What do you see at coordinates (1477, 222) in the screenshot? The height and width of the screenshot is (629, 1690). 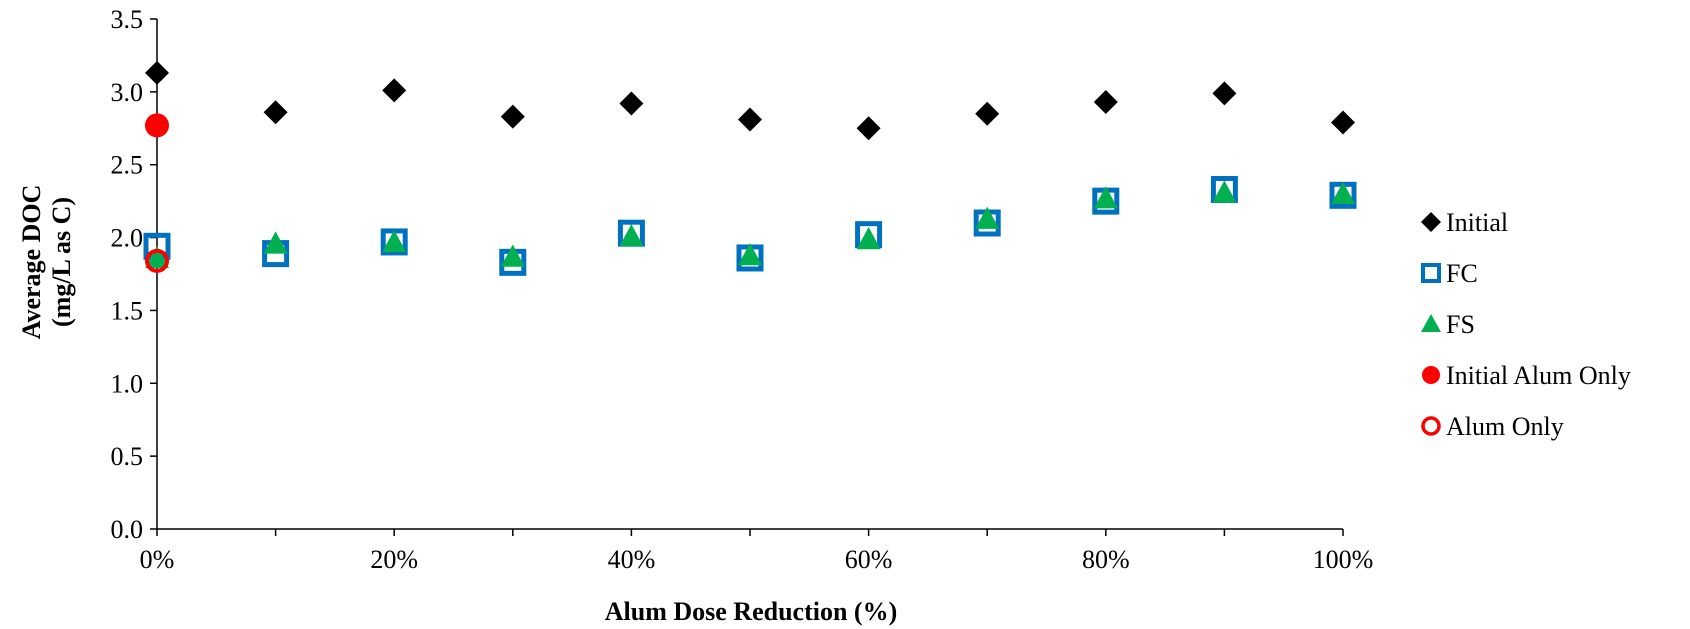 I see `legend-label: Initial` at bounding box center [1477, 222].